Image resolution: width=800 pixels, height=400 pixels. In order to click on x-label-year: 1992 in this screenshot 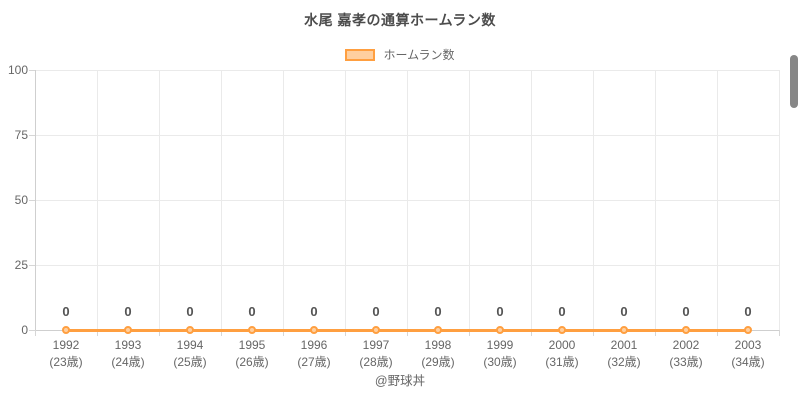, I will do `click(66, 345)`.